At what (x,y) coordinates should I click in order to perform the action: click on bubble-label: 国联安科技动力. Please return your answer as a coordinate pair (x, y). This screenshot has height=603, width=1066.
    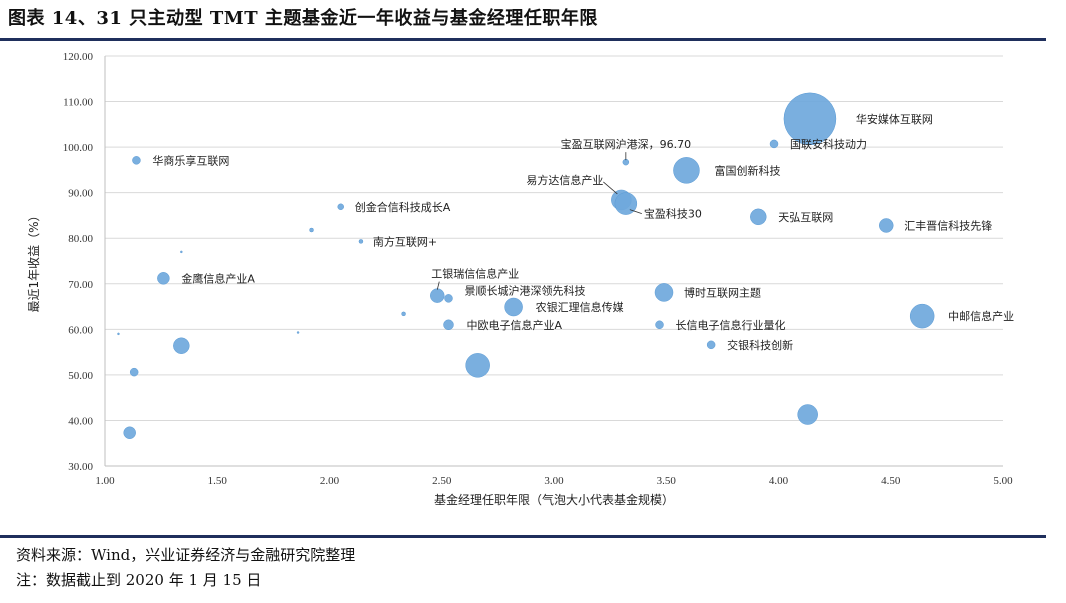
    Looking at the image, I should click on (828, 144).